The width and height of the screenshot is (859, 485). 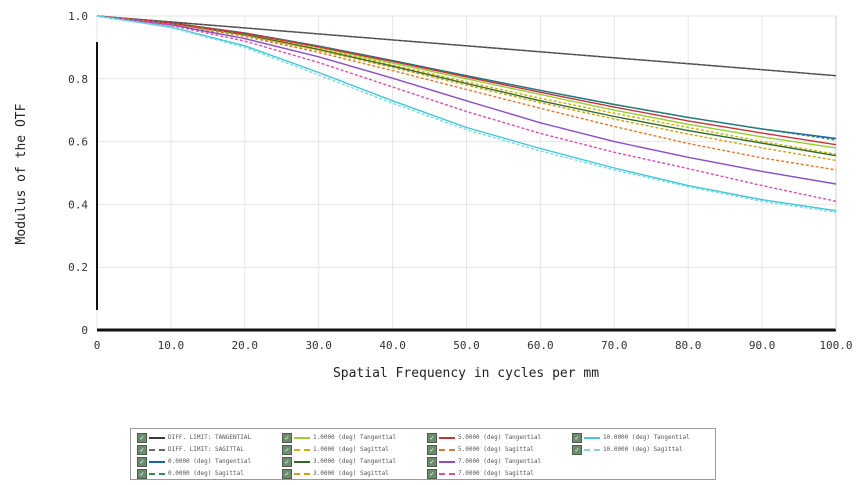 I want to click on legend-item: ✓ DIFF. LIMIT: TANGENTIAL, so click(x=194, y=437).